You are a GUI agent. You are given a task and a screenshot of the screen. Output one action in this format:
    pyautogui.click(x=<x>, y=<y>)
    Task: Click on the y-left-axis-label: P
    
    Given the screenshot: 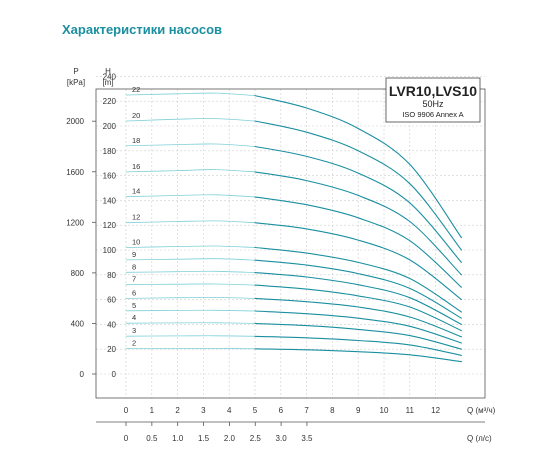 What is the action you would take?
    pyautogui.click(x=75, y=71)
    